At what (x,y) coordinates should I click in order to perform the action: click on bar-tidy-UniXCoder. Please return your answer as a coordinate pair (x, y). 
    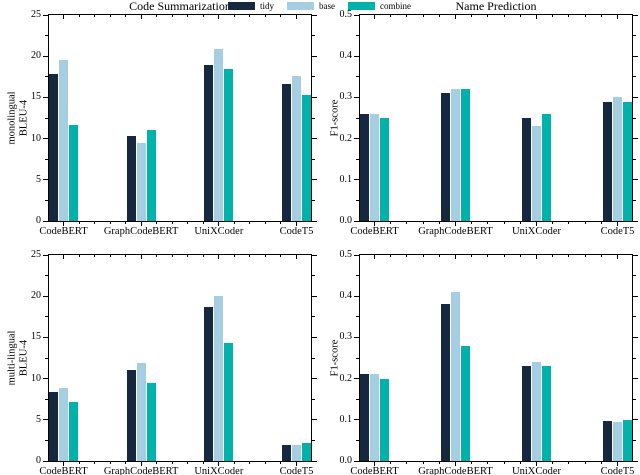
    Looking at the image, I should click on (526, 413).